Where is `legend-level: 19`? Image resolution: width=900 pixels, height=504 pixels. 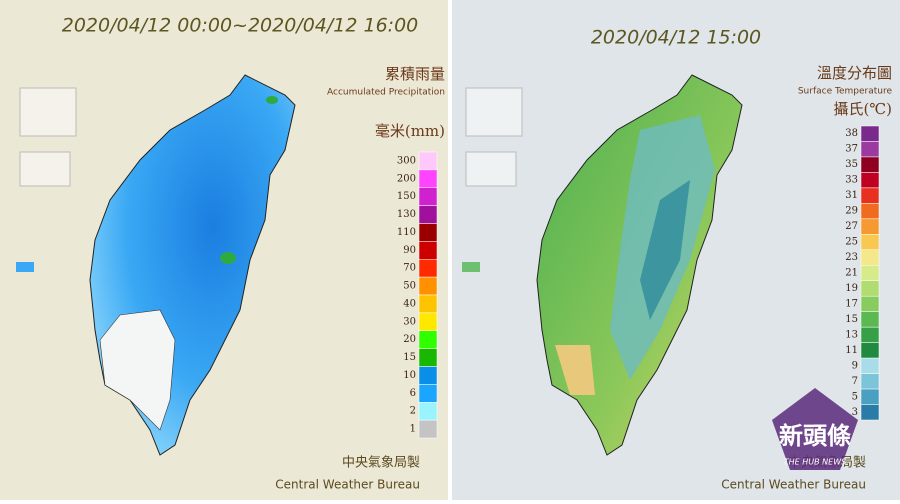
legend-level: 19 is located at coordinates (851, 288).